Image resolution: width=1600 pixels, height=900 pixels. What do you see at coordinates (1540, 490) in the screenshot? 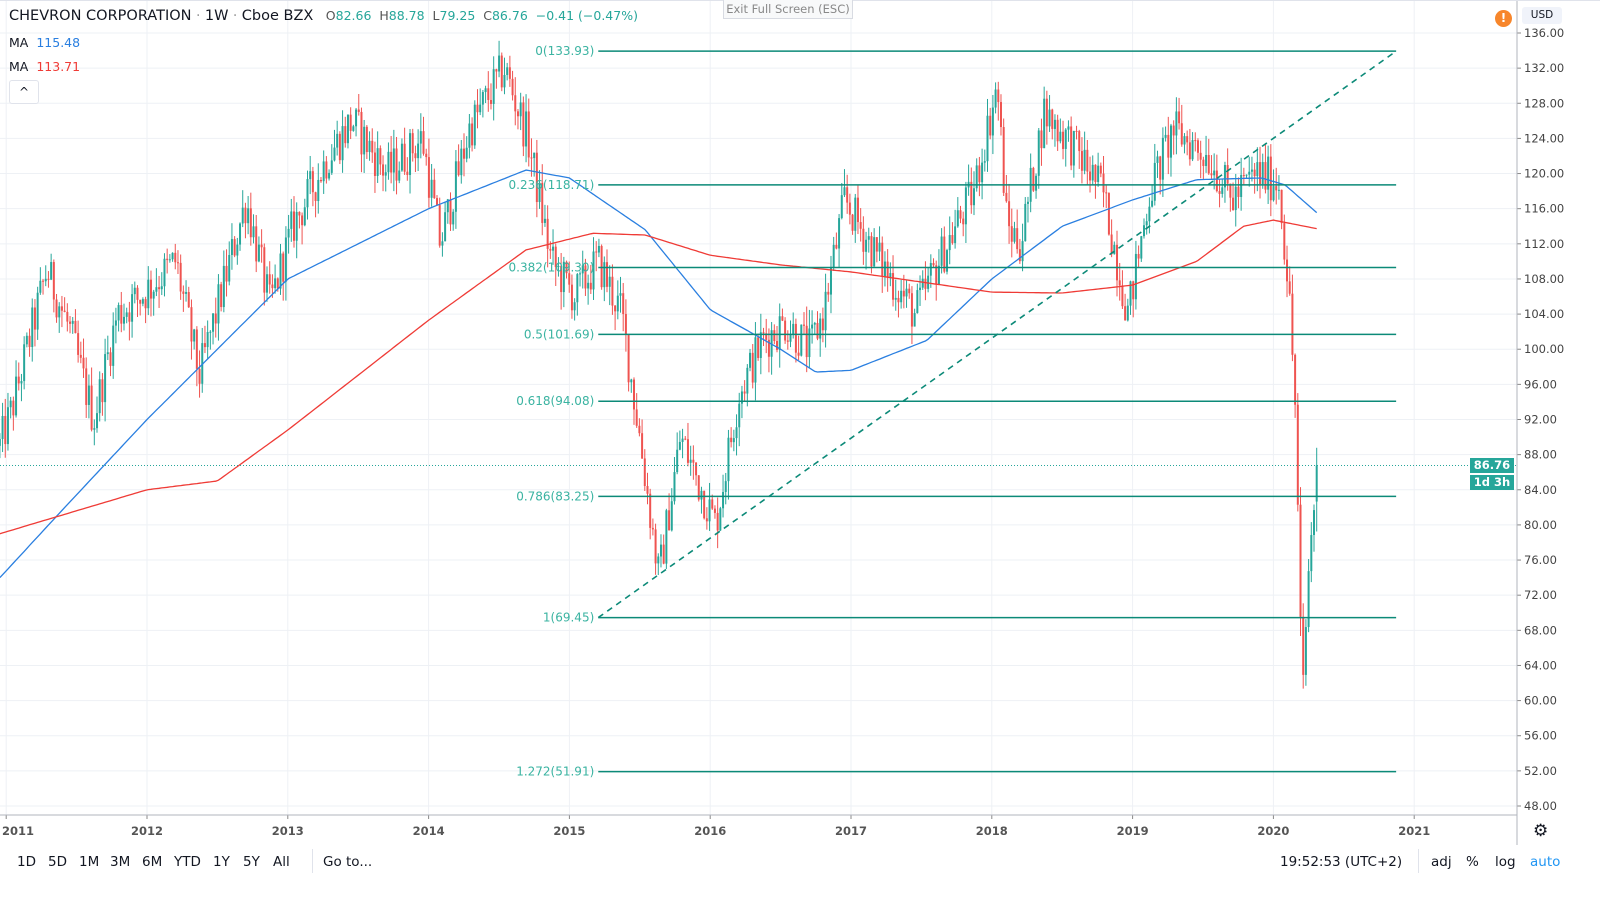
I see `y-tick-label: 84.00` at bounding box center [1540, 490].